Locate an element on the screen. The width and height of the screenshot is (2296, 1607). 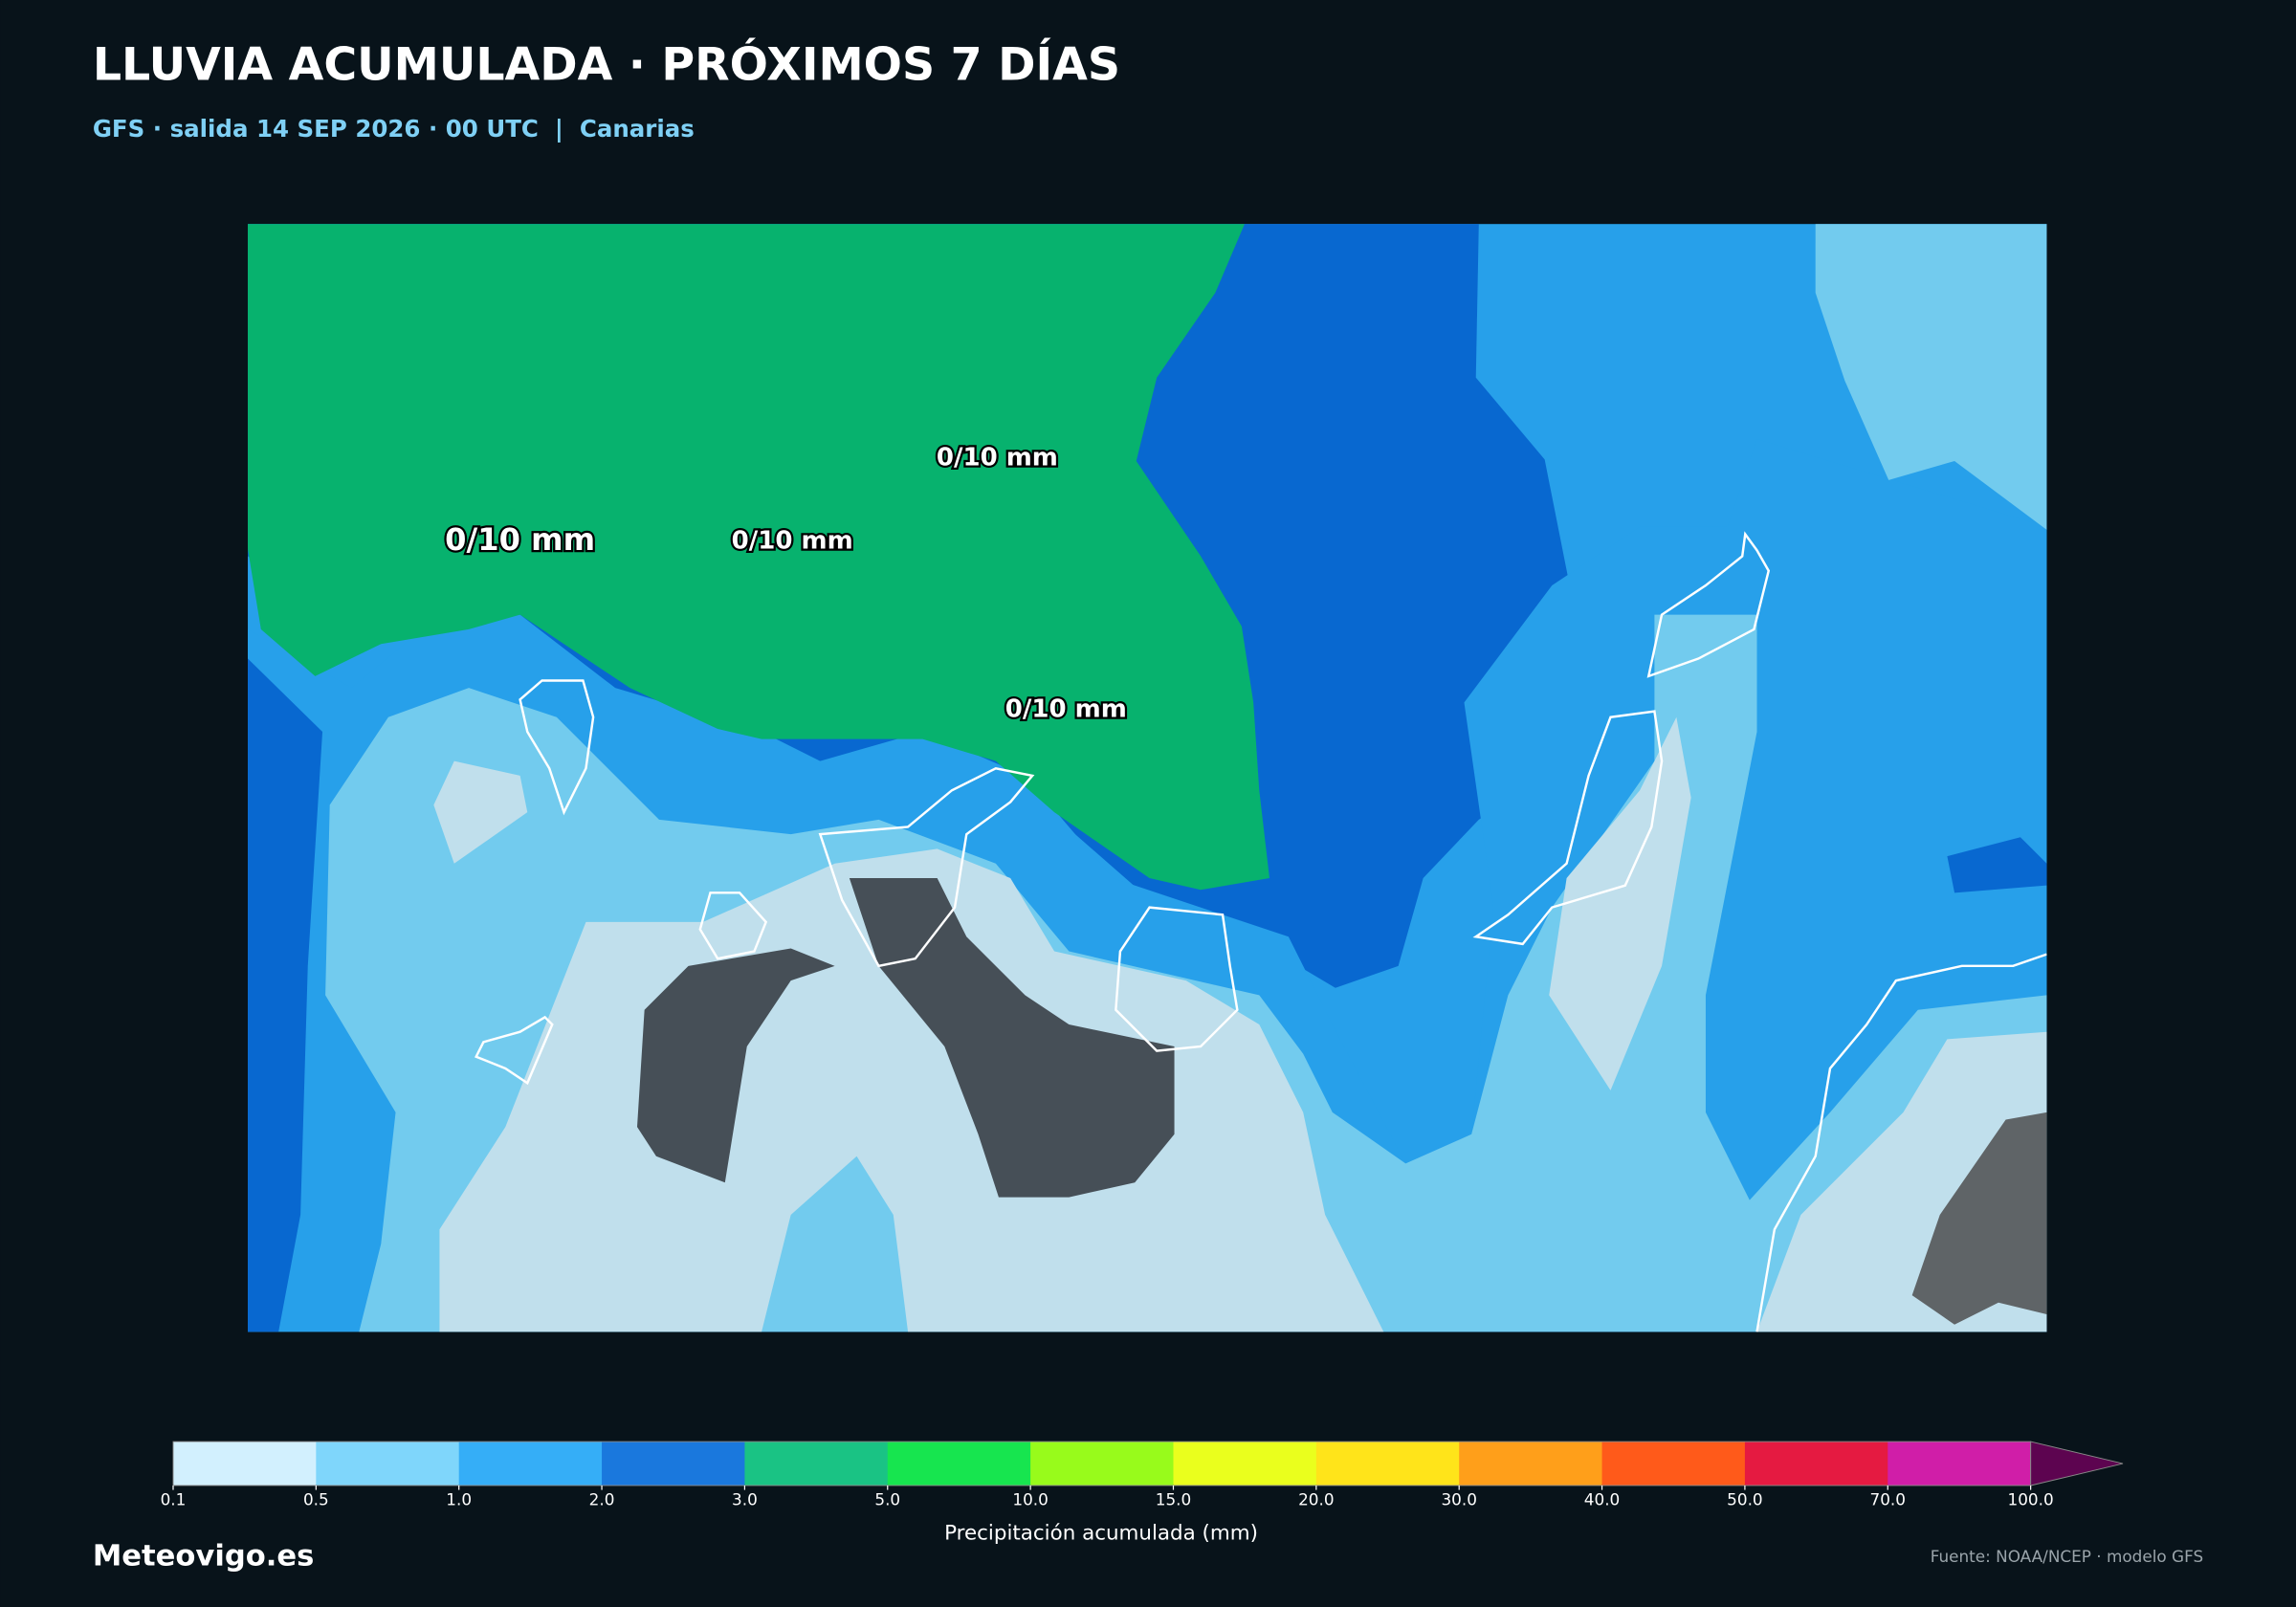
colorbar-tick-label: 100.0 is located at coordinates (2031, 1498).